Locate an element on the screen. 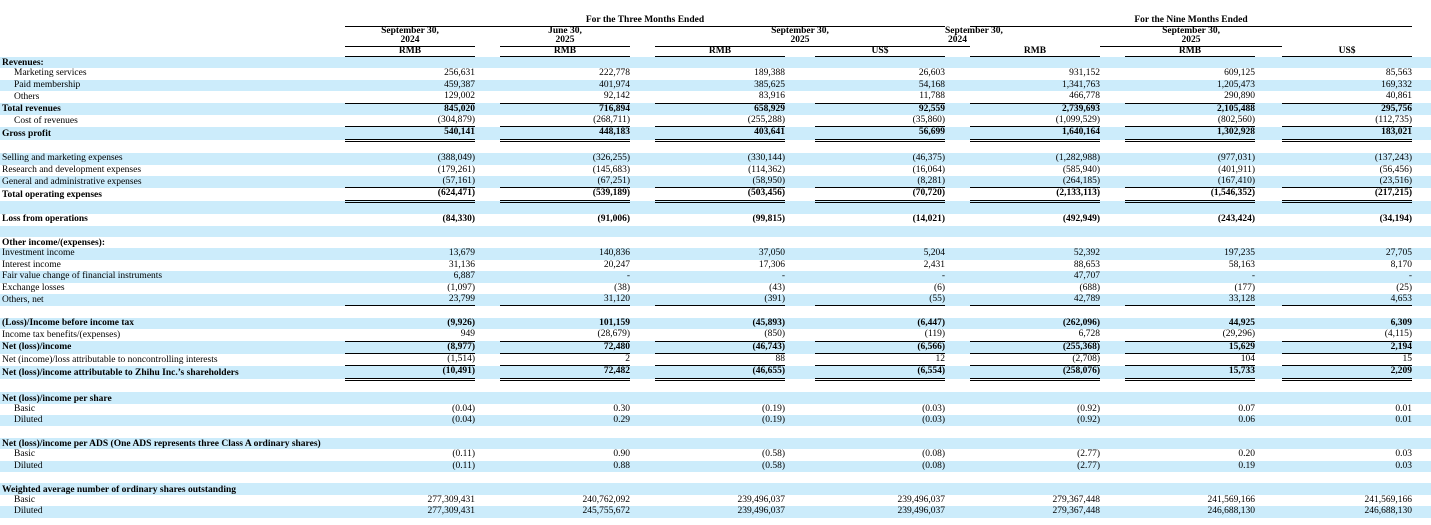  cell-value: 0.07 is located at coordinates (1247, 408).